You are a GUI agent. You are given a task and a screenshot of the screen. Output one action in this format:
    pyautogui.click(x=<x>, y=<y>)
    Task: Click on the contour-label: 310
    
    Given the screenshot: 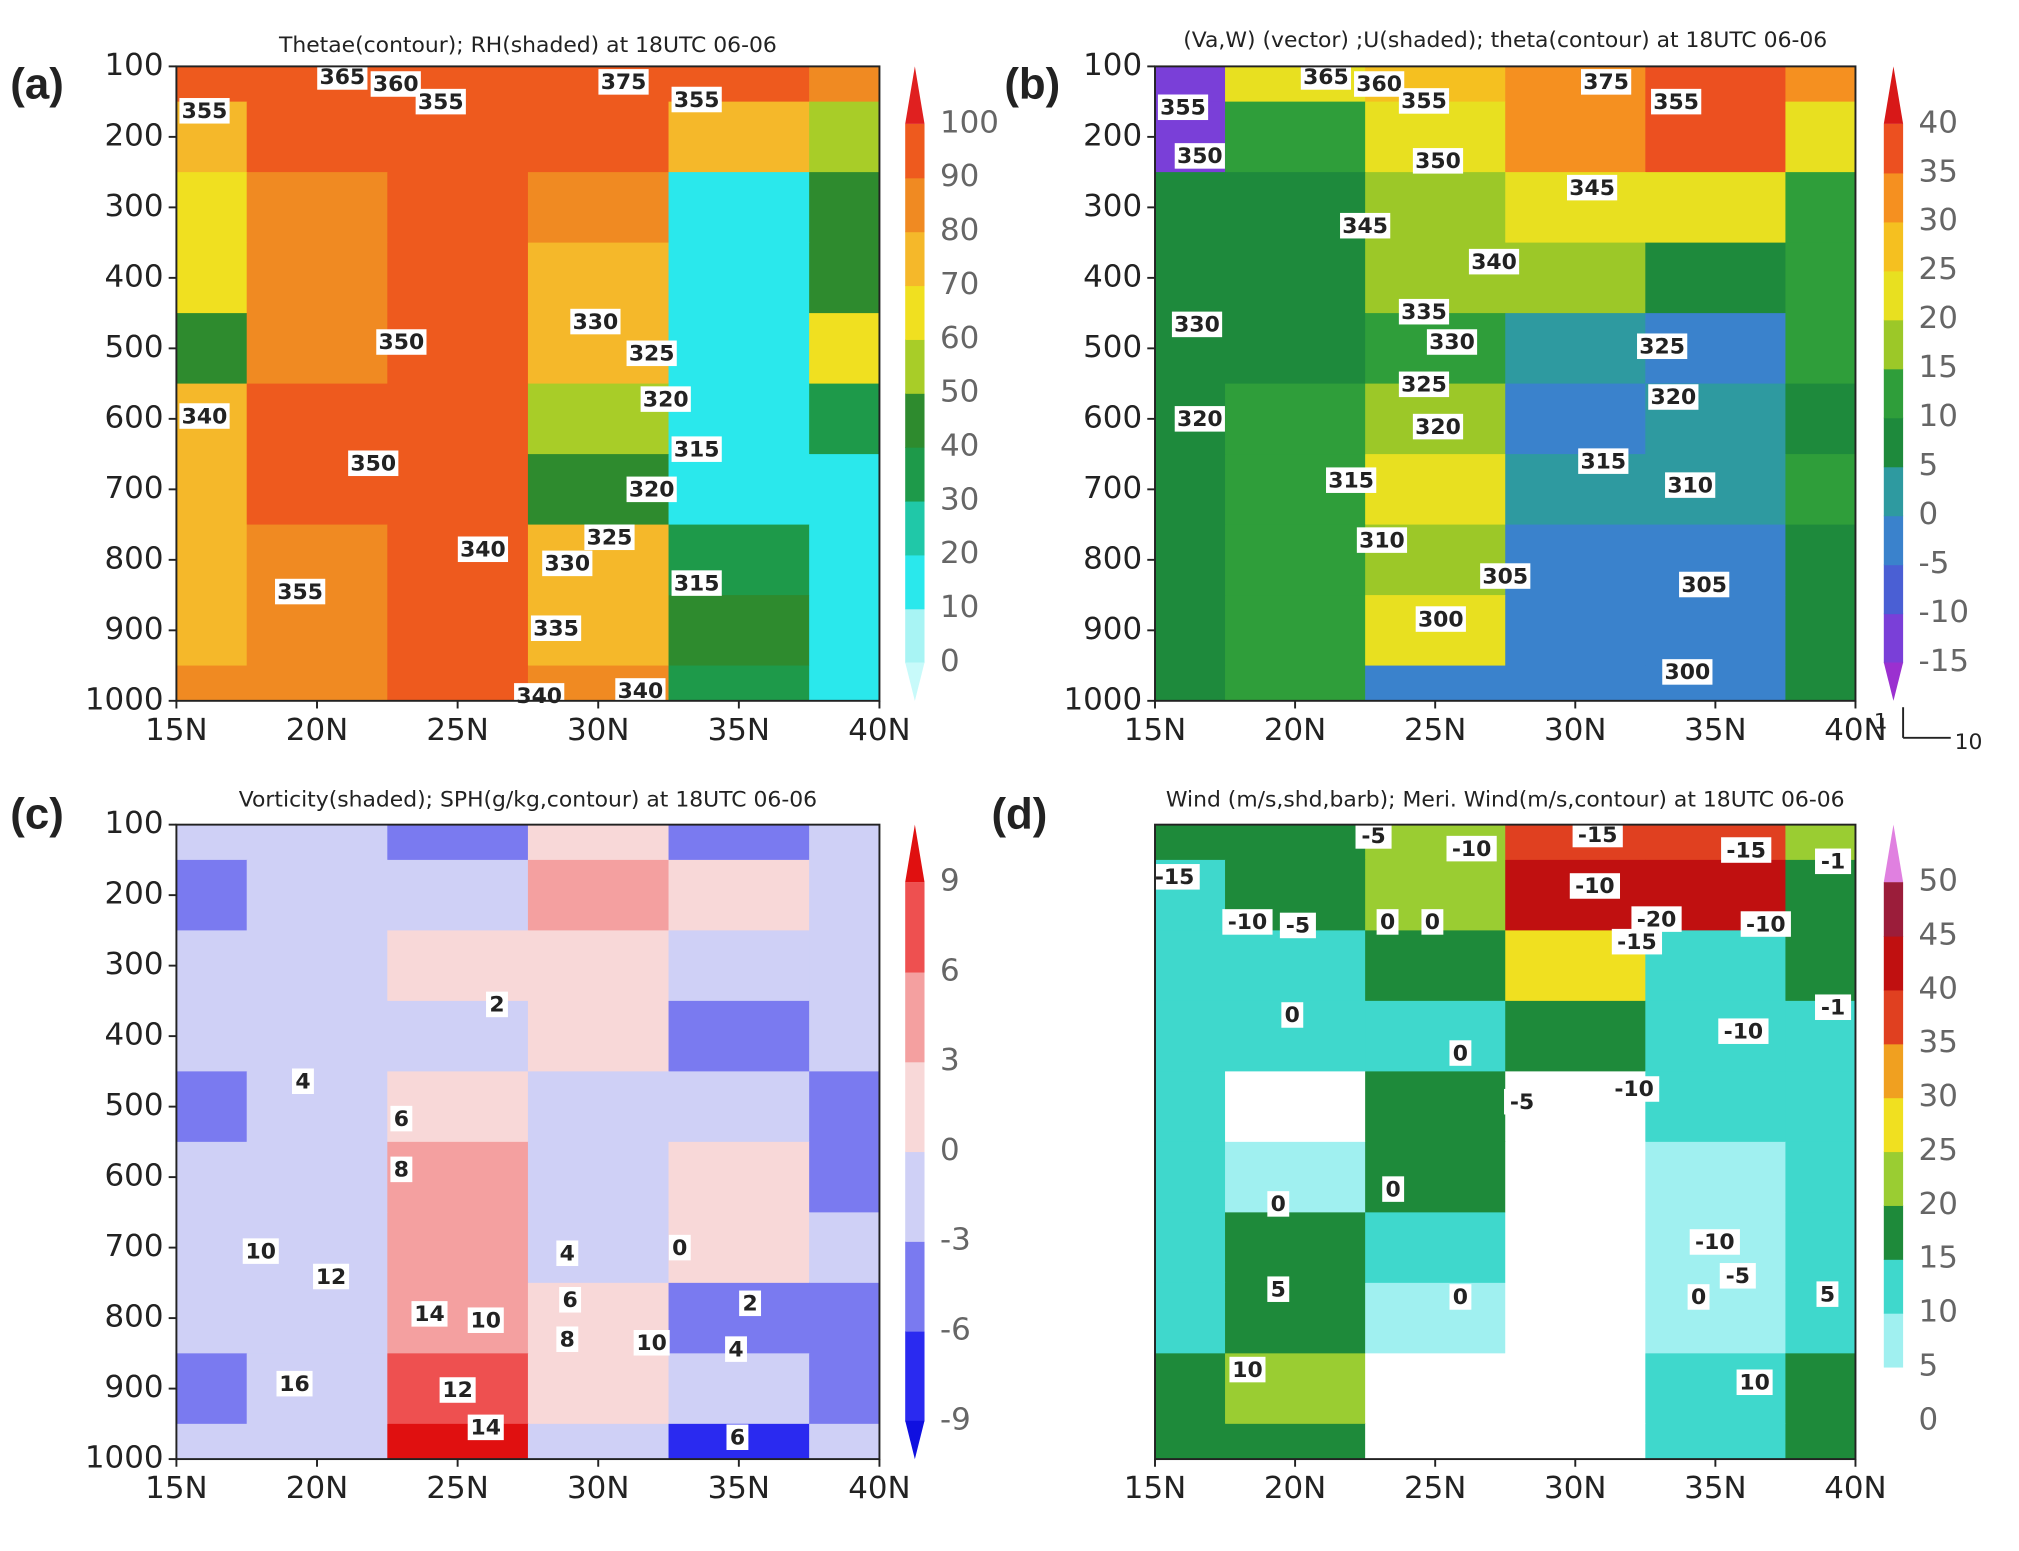 What is the action you would take?
    pyautogui.click(x=1382, y=540)
    